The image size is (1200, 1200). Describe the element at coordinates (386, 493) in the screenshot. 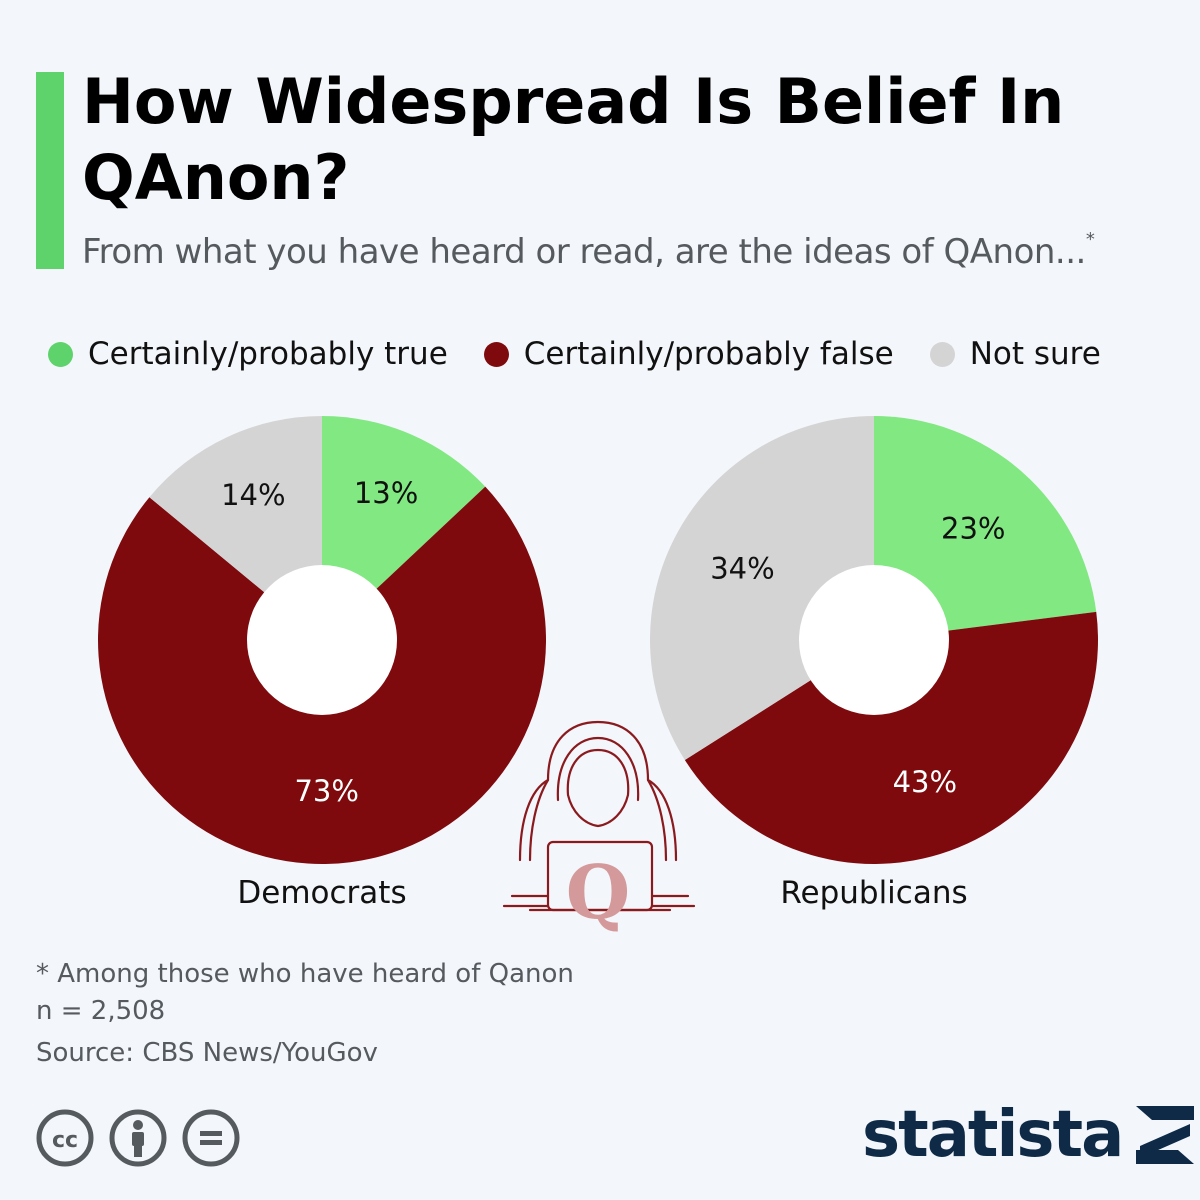

I see `slice-label-democrats-0: 13%` at that location.